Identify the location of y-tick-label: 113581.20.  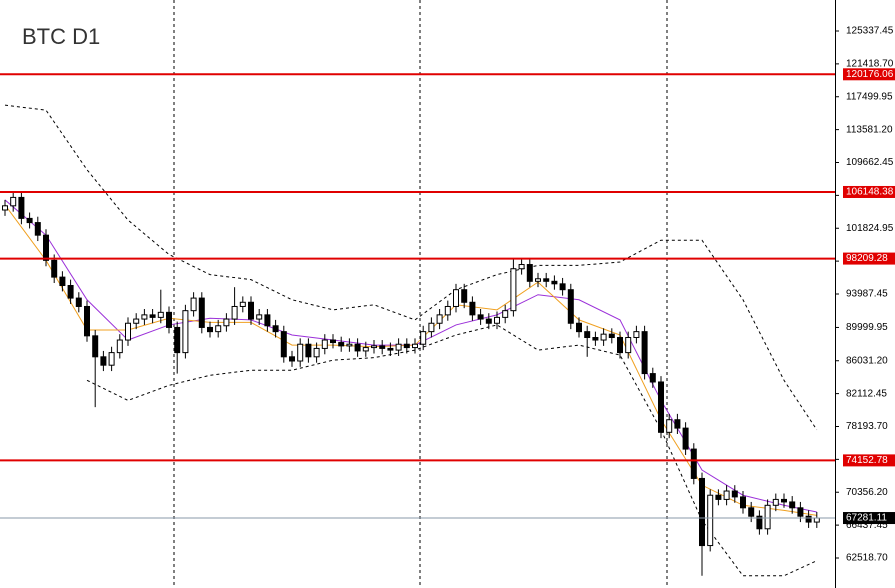
(869, 129).